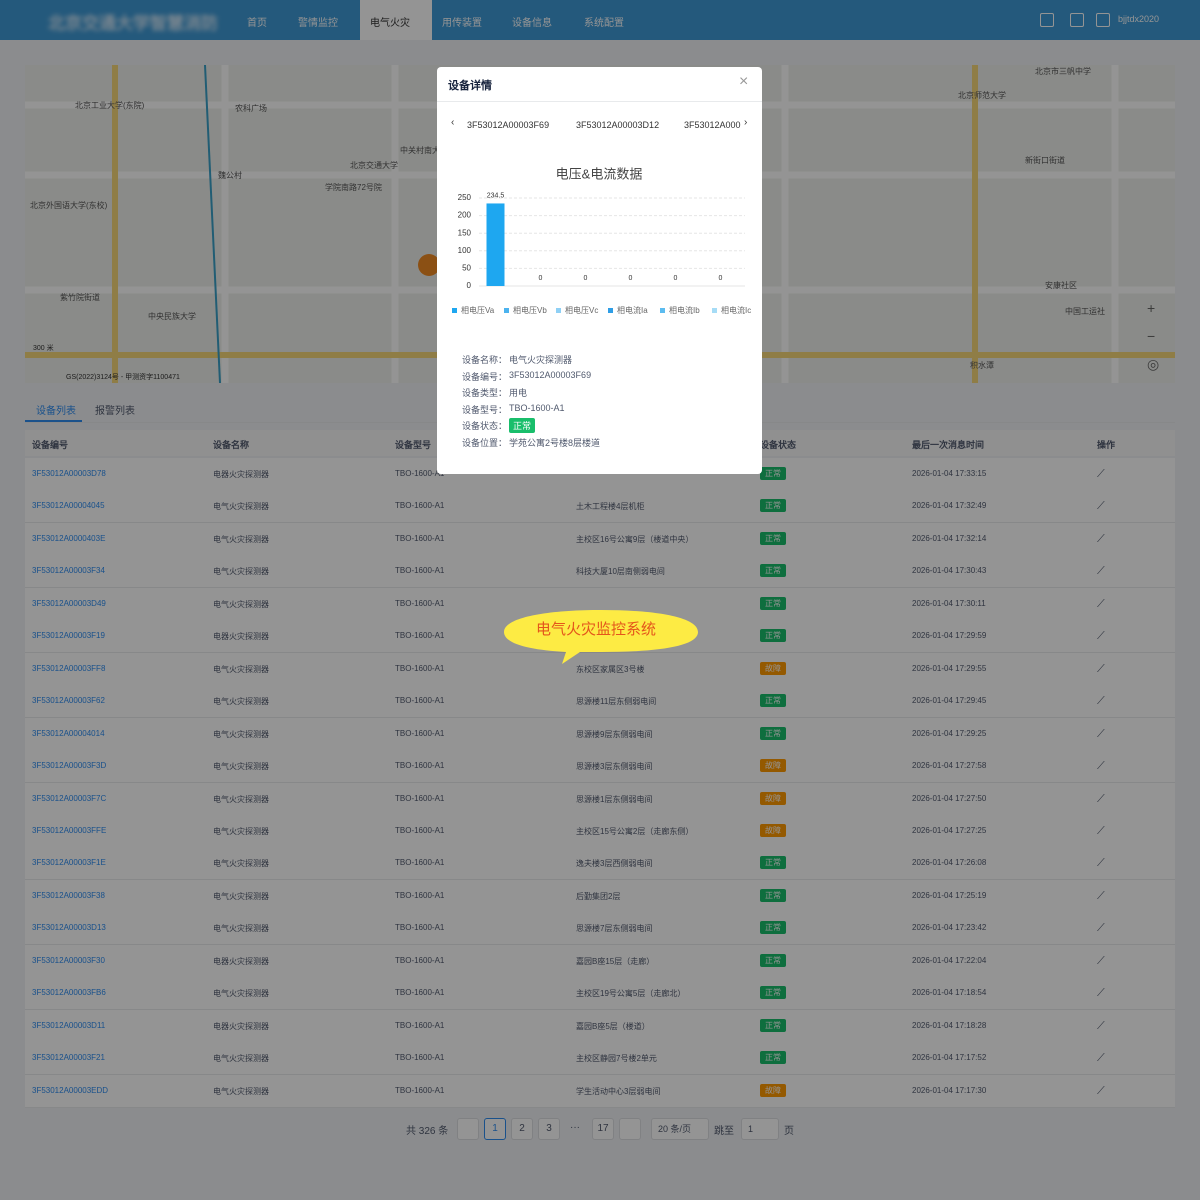 This screenshot has height=1200, width=1200. I want to click on jump-label: 跳至, so click(724, 1131).